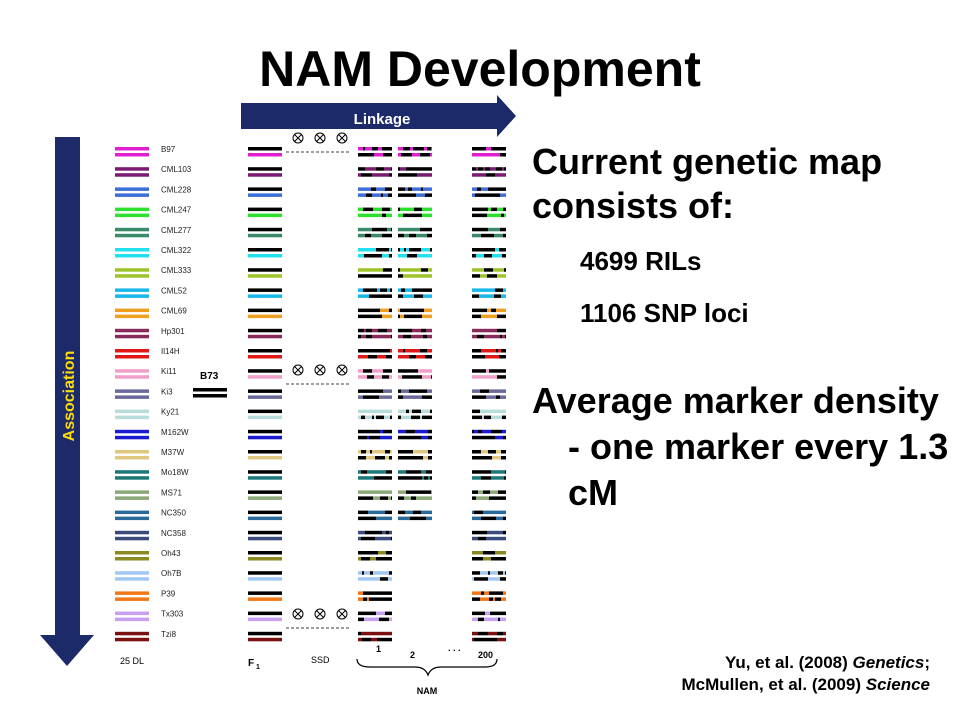 This screenshot has width=960, height=720. Describe the element at coordinates (172, 614) in the screenshot. I see `founder-name-tx303: Tx303` at that location.